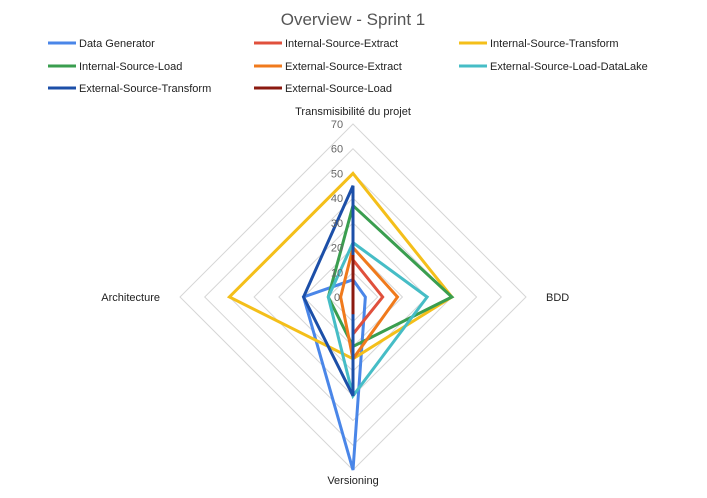  Describe the element at coordinates (554, 44) in the screenshot. I see `legend-label-2: Internal-Source-Transform` at that location.